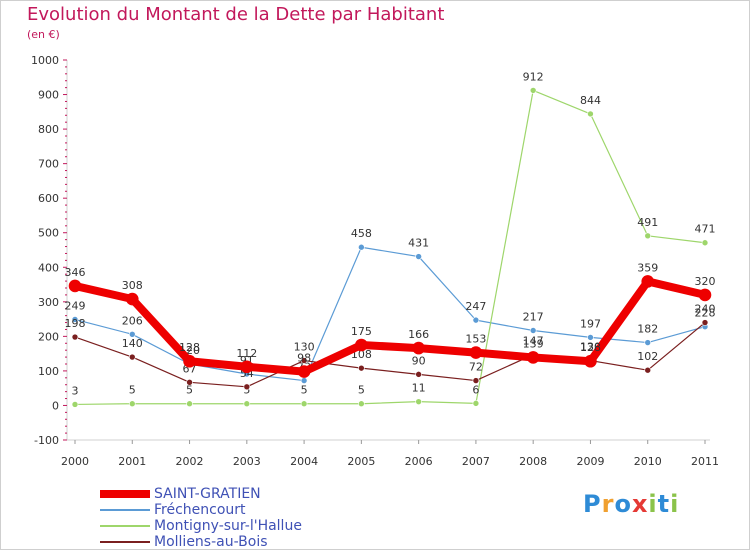  Describe the element at coordinates (132, 285) in the screenshot. I see `data-label: 308` at that location.